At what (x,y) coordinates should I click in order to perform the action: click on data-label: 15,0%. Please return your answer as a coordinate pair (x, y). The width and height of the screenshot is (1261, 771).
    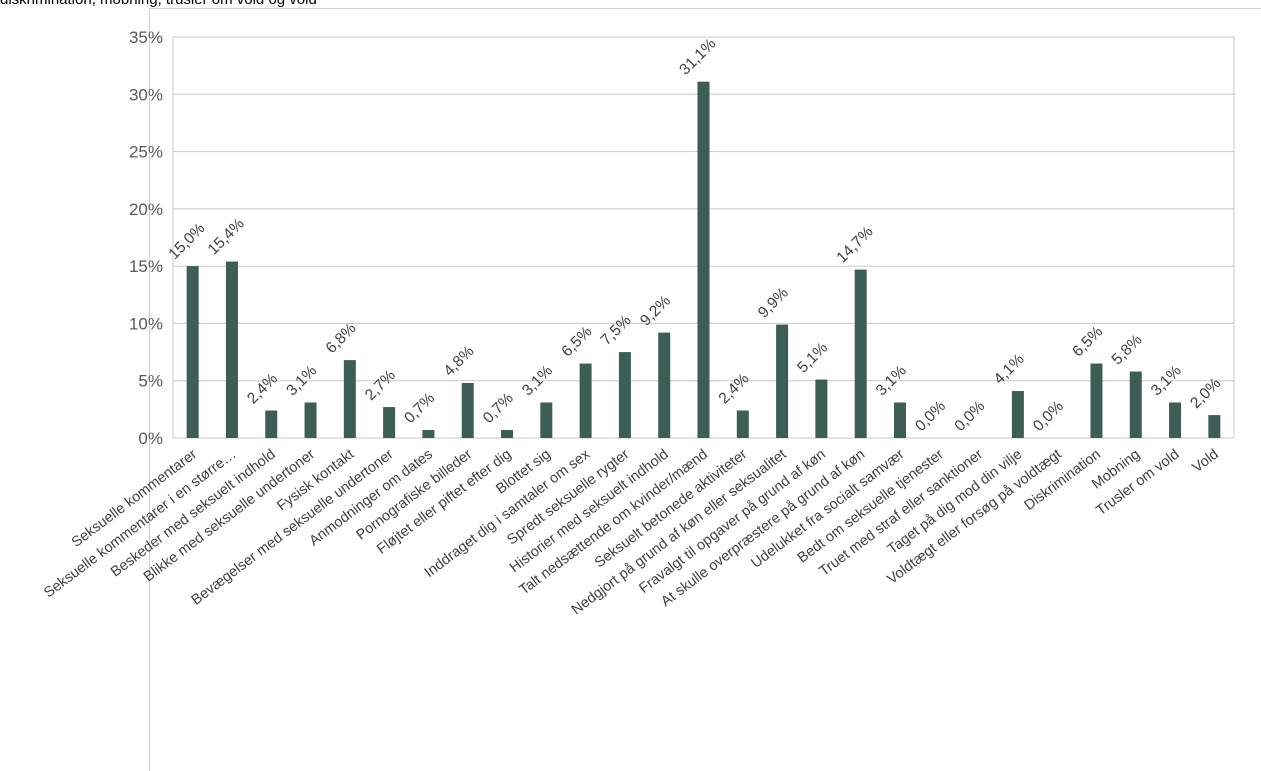
    Looking at the image, I should click on (186, 241).